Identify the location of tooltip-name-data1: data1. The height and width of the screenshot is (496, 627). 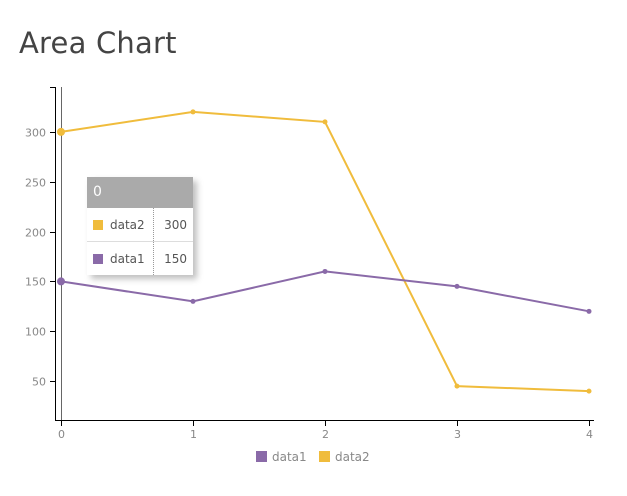
(127, 258).